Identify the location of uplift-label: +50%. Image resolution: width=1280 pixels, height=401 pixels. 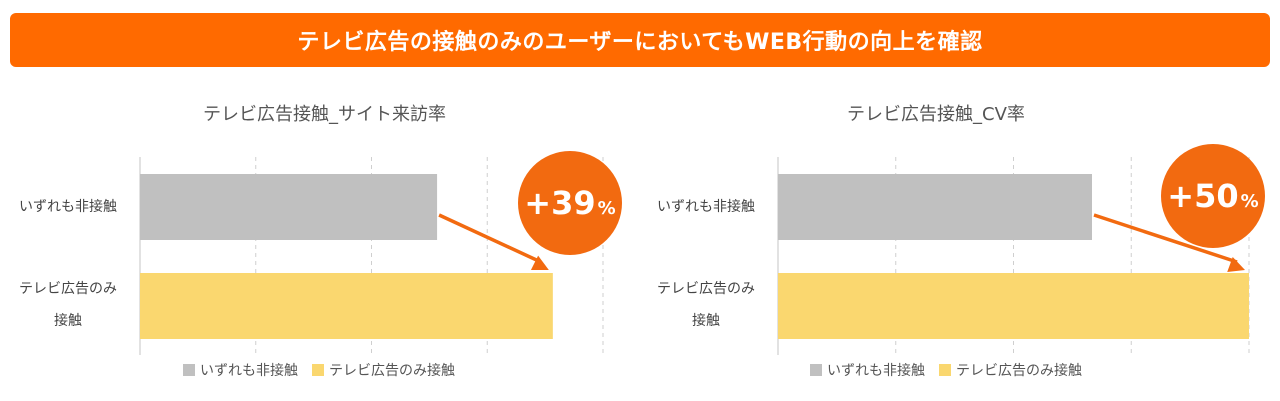
(1212, 196).